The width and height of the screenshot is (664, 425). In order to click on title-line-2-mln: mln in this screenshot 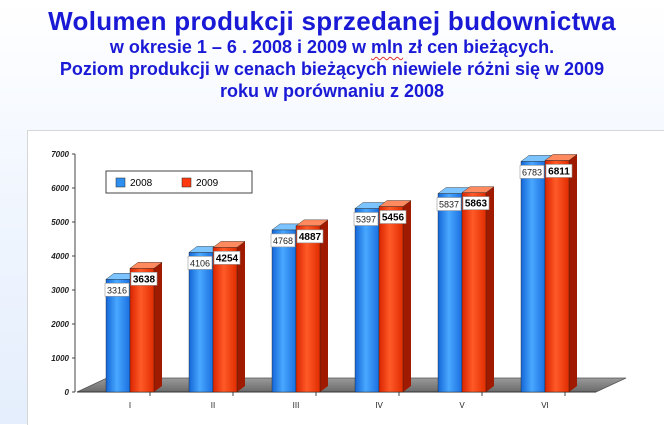, I will do `click(387, 47)`.